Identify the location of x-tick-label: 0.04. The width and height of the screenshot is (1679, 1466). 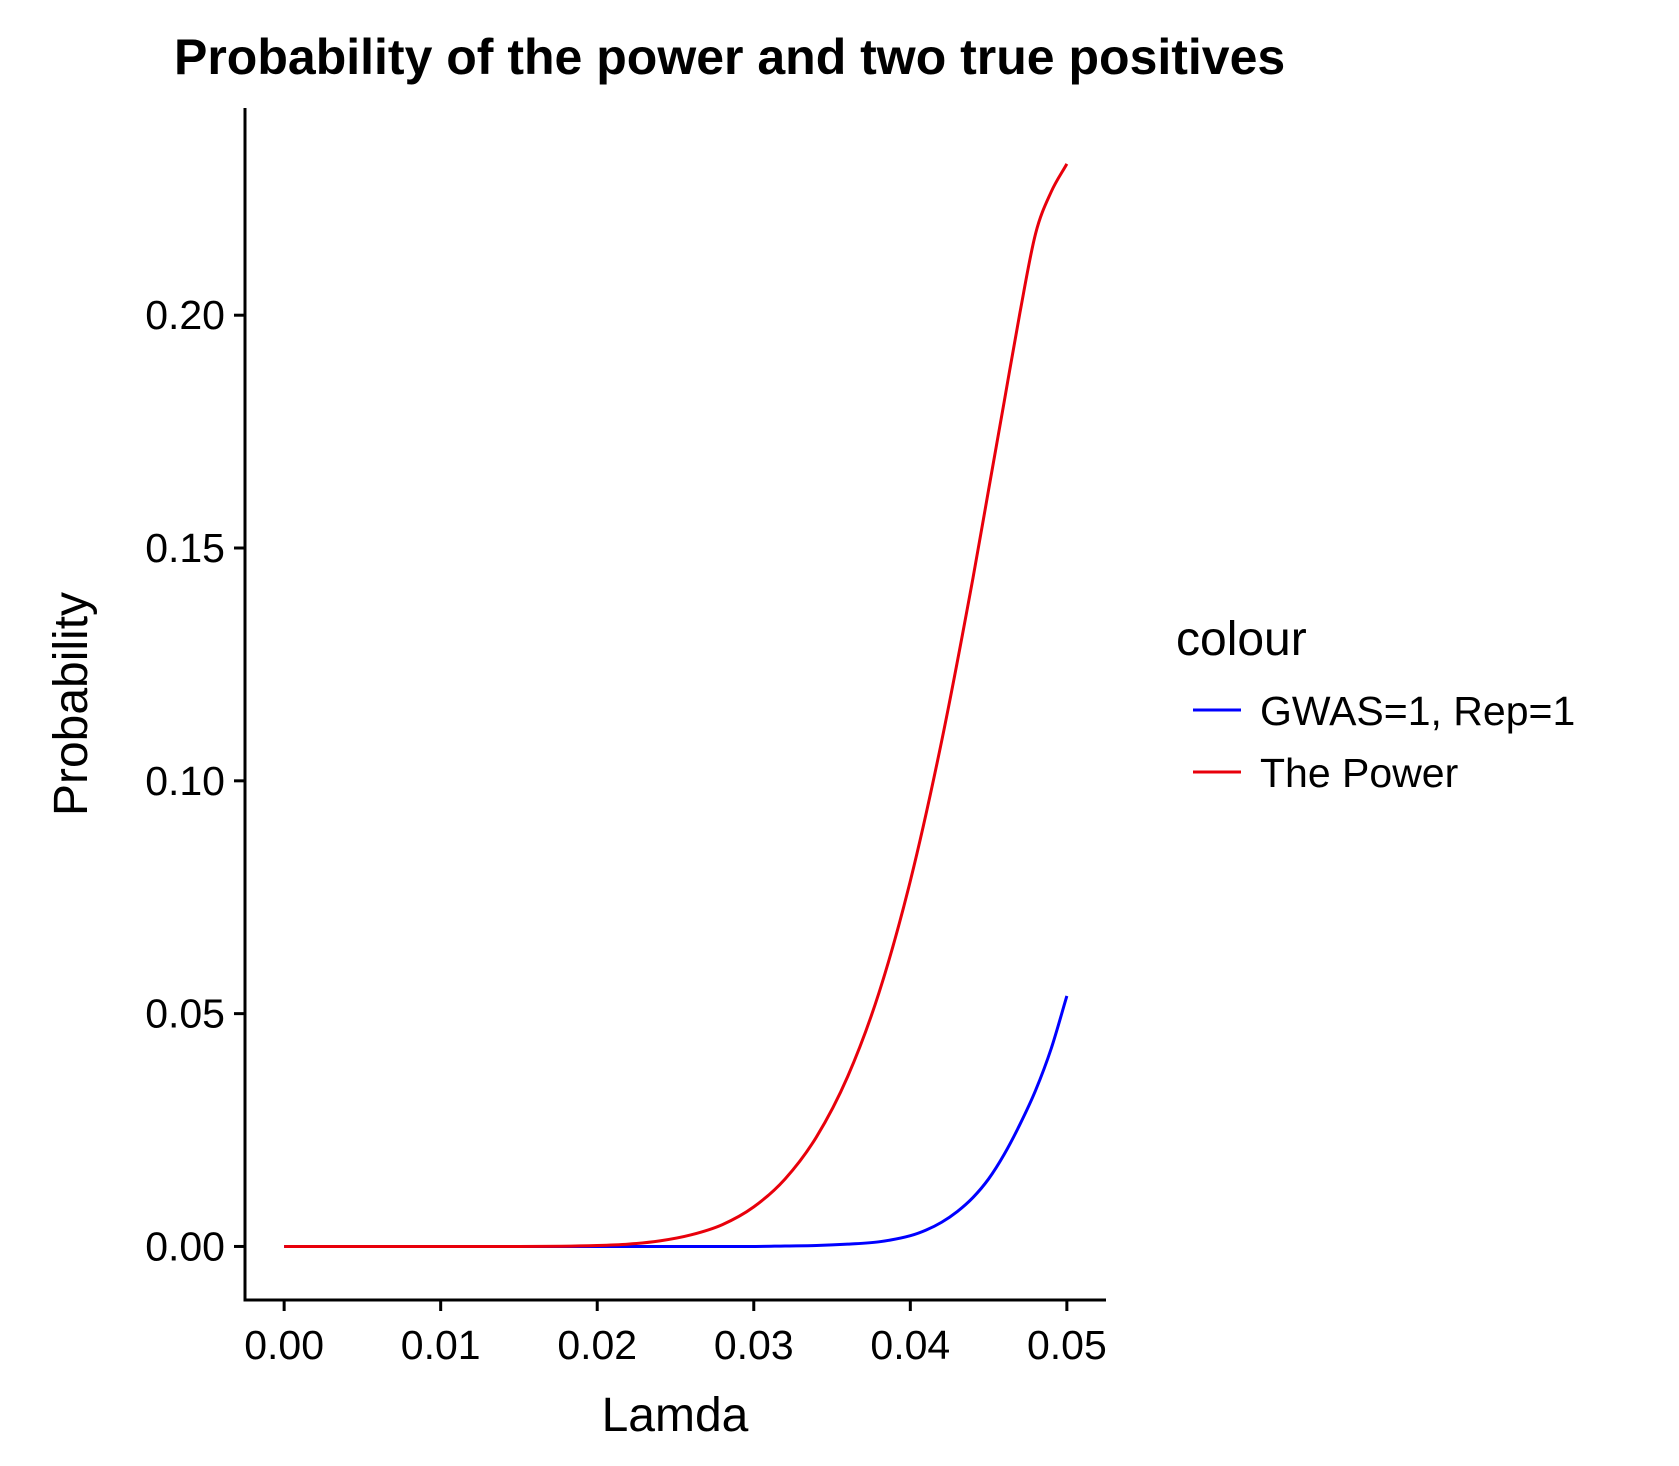
(910, 1345).